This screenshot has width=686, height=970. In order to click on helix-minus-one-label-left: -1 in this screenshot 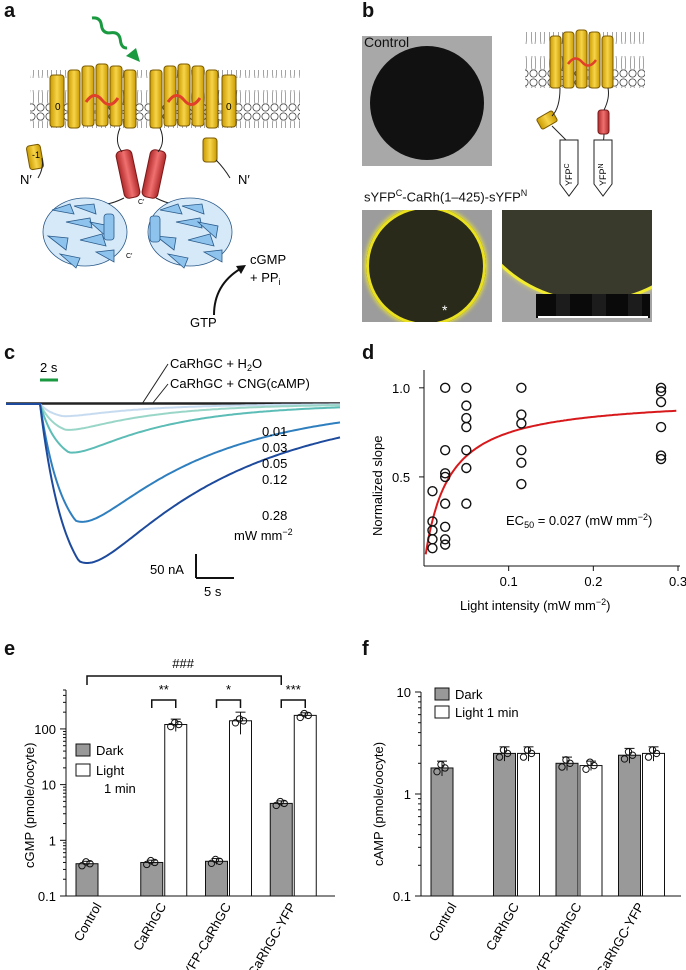, I will do `click(36, 155)`.